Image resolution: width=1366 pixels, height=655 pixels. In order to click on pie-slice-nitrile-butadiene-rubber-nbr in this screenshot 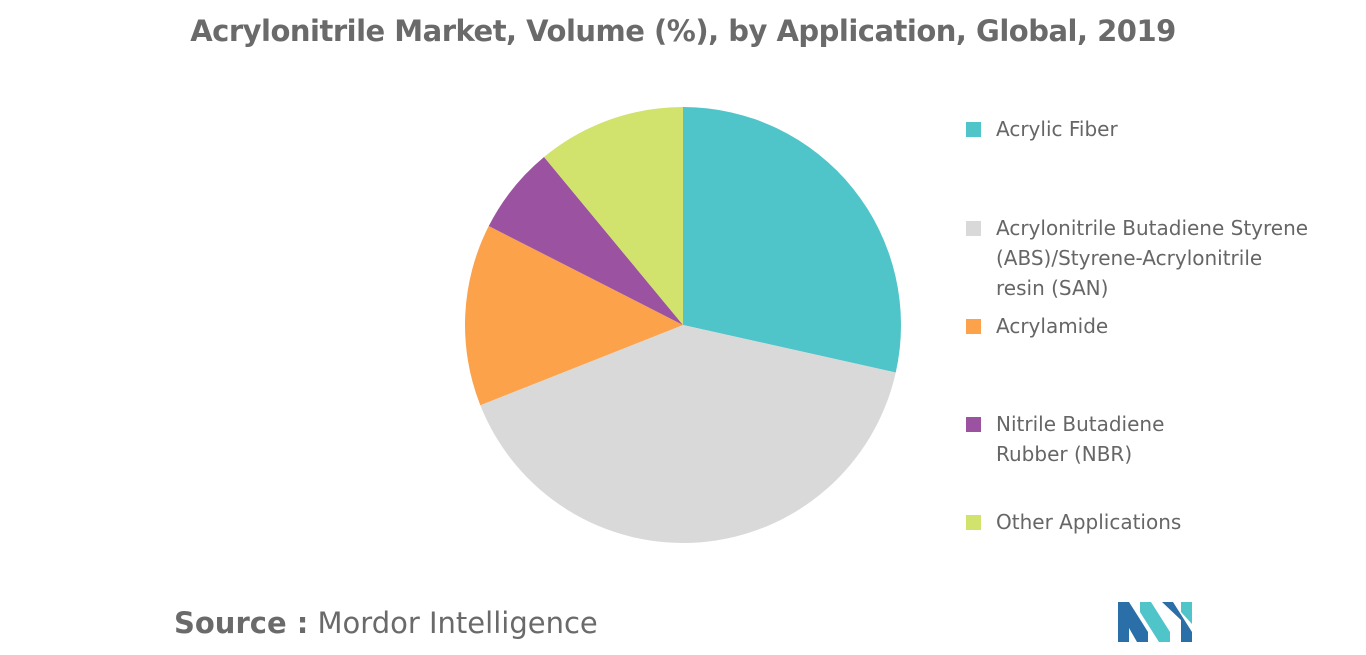, I will do `click(585, 241)`.